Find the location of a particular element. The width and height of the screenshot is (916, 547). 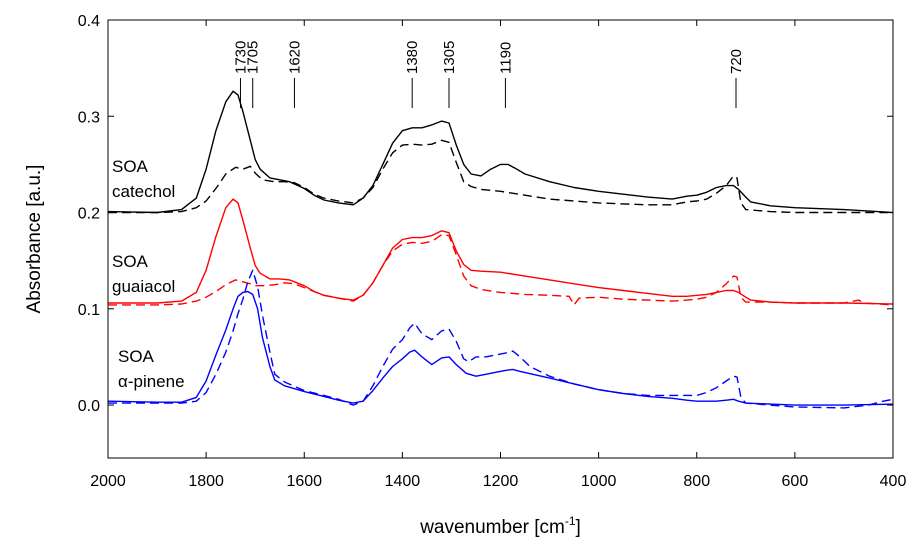

y-tick-label: 0.1 is located at coordinates (89, 310).